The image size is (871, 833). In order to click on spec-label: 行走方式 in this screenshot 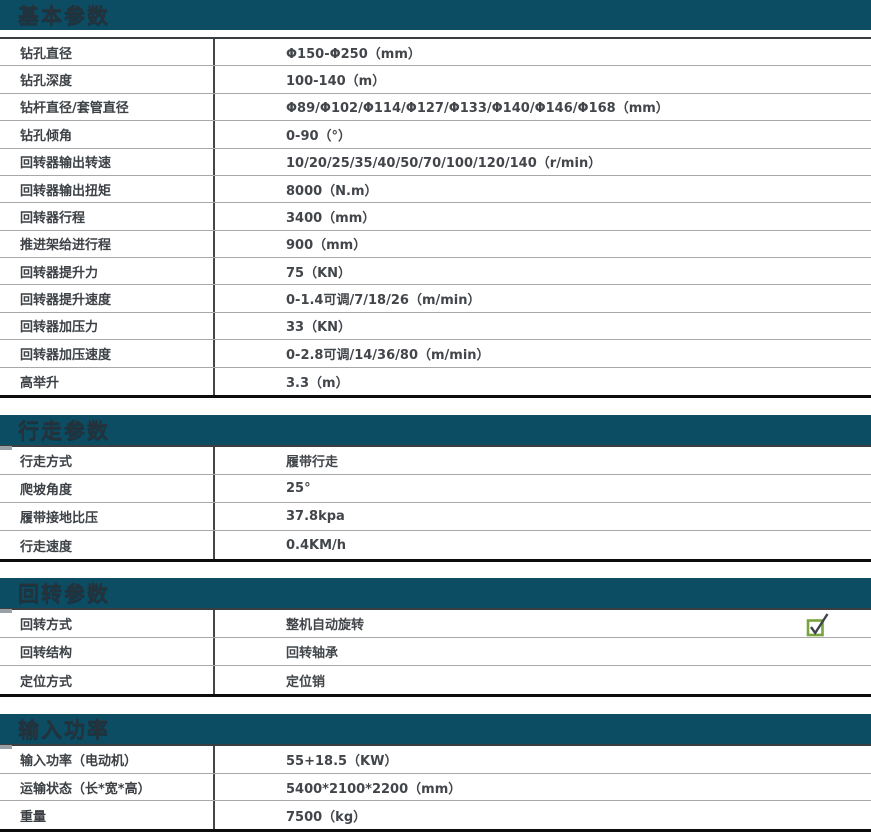, I will do `click(107, 460)`.